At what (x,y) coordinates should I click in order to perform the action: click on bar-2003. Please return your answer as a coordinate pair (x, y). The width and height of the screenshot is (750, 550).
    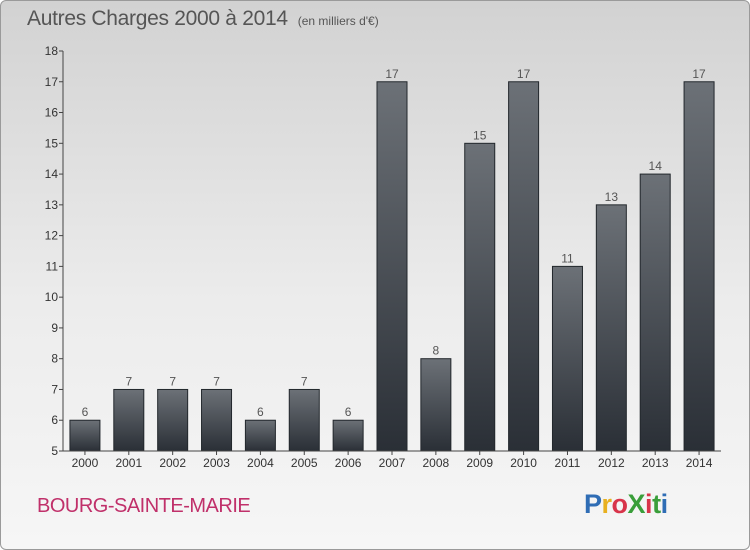
    Looking at the image, I should click on (217, 420).